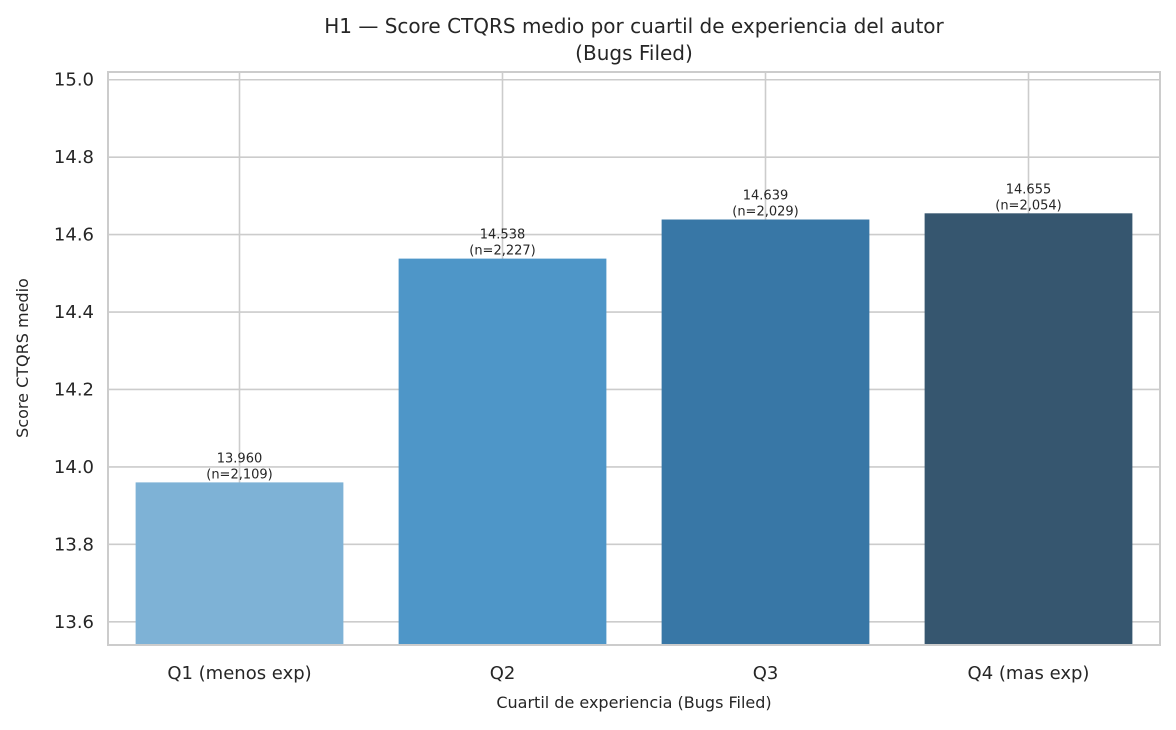  Describe the element at coordinates (240, 458) in the screenshot. I see `bar-value-label: 13.960` at that location.